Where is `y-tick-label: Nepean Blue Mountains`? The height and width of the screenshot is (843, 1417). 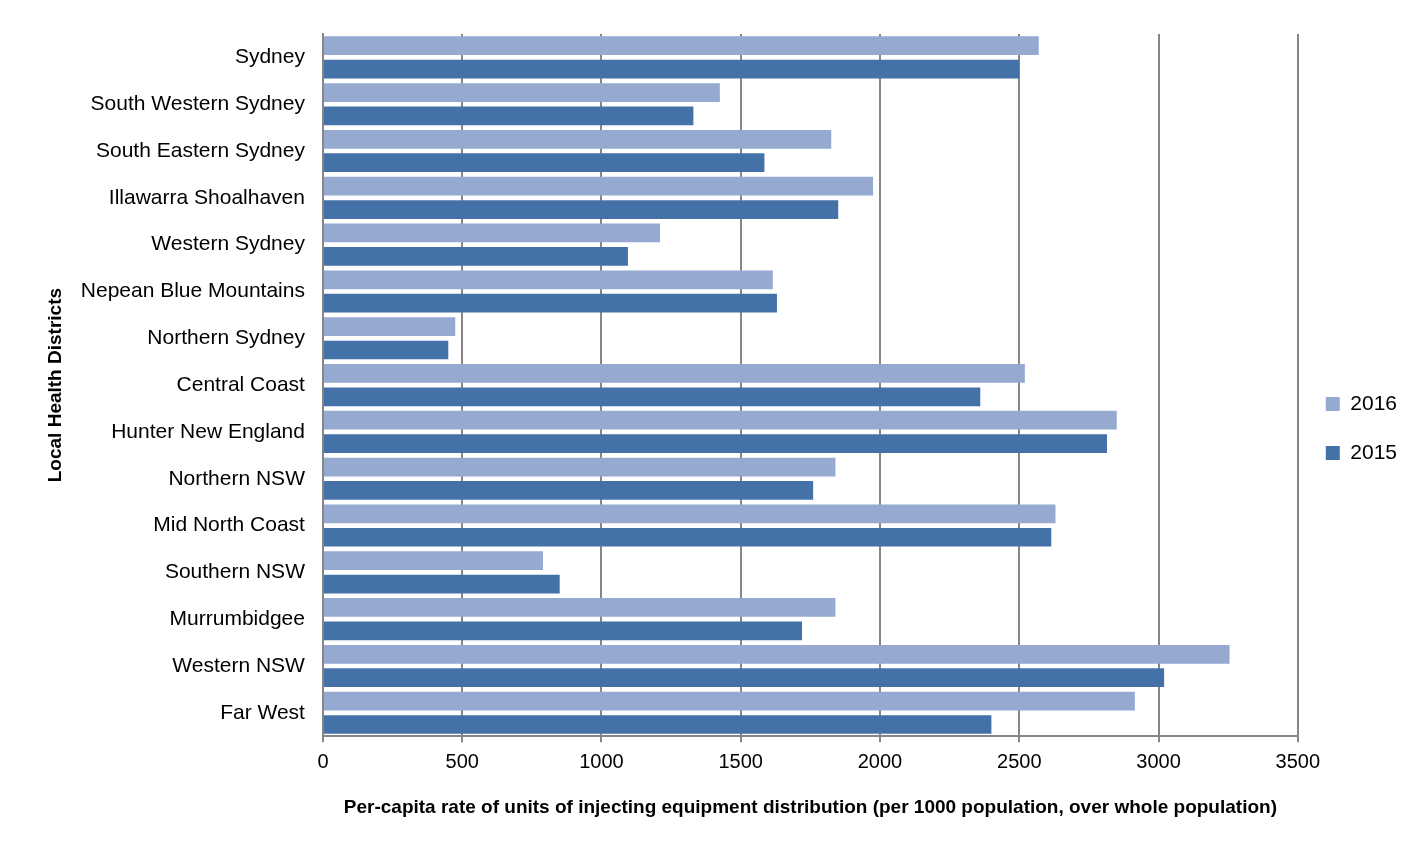 y-tick-label: Nepean Blue Mountains is located at coordinates (192, 290).